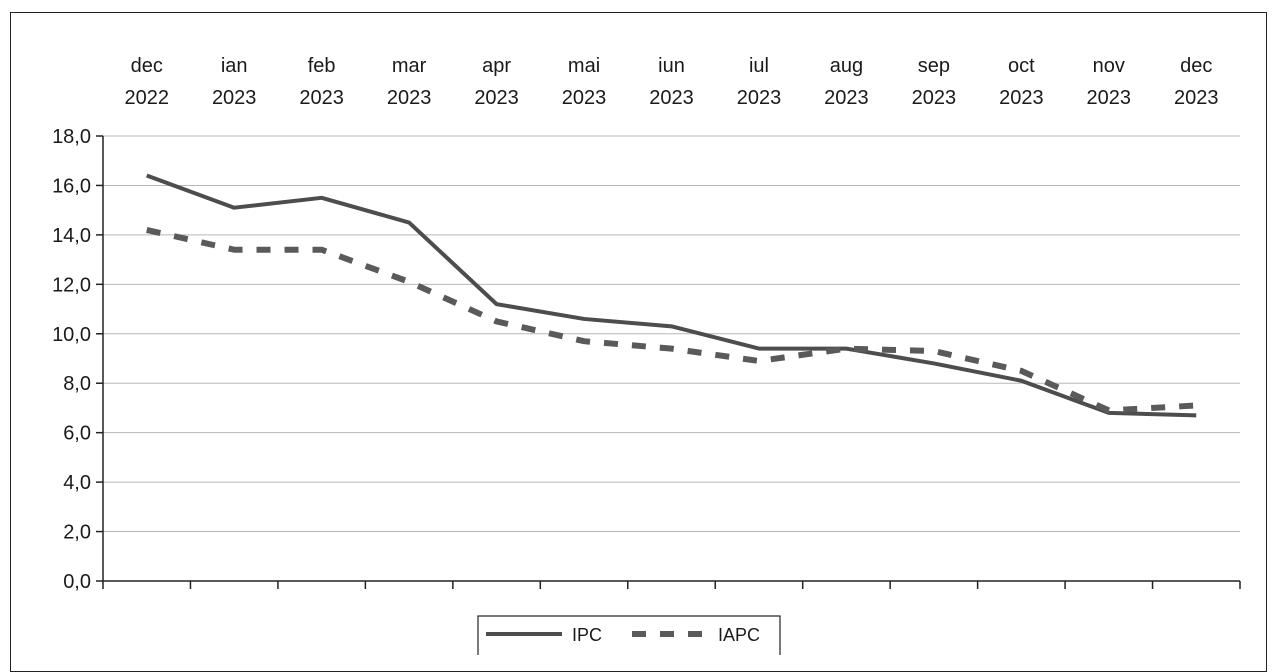 This screenshot has height=672, width=1277. I want to click on legend: IPC IAPC, so click(629, 635).